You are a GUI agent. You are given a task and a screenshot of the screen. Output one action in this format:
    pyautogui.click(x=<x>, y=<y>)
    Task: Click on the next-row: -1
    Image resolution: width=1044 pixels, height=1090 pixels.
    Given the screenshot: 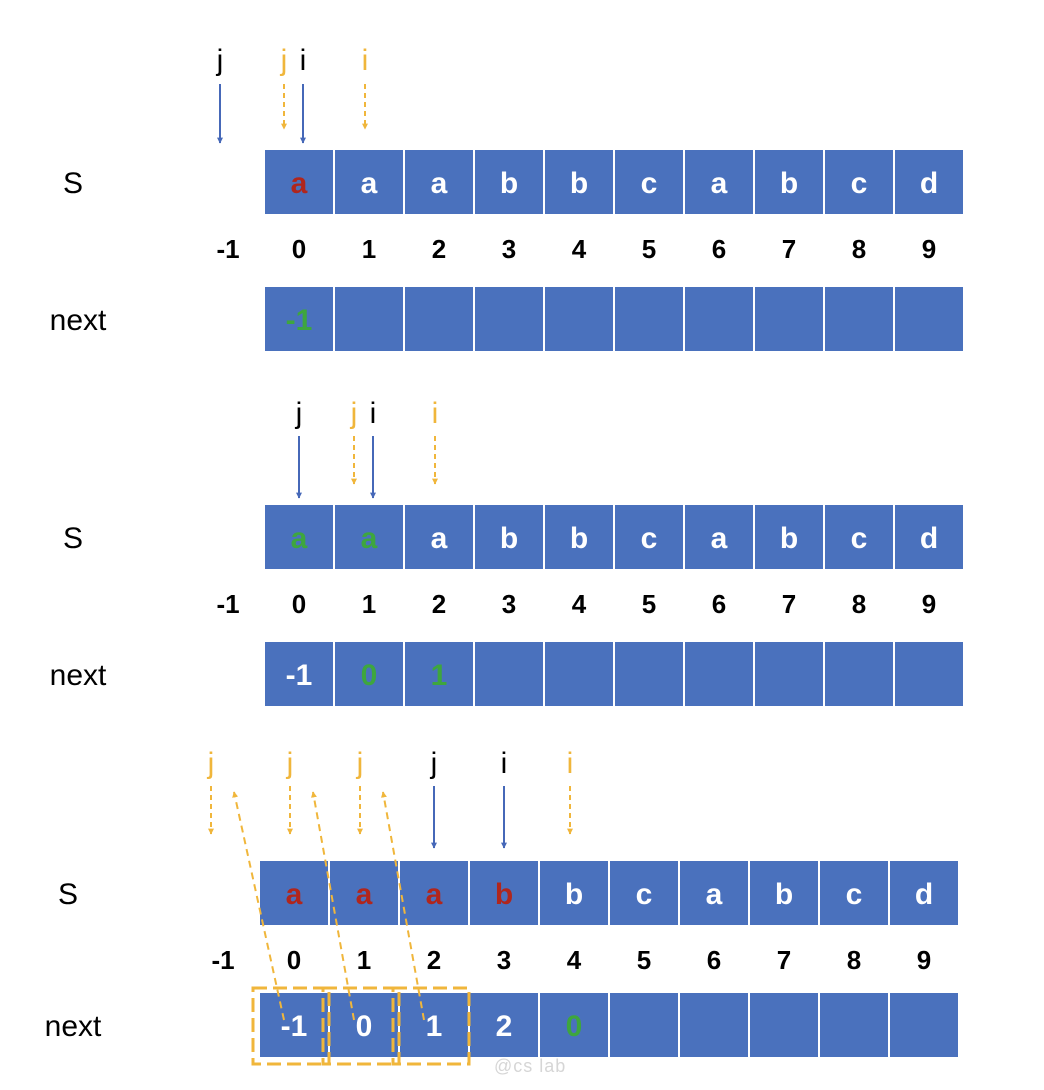 What is the action you would take?
    pyautogui.click(x=614, y=319)
    